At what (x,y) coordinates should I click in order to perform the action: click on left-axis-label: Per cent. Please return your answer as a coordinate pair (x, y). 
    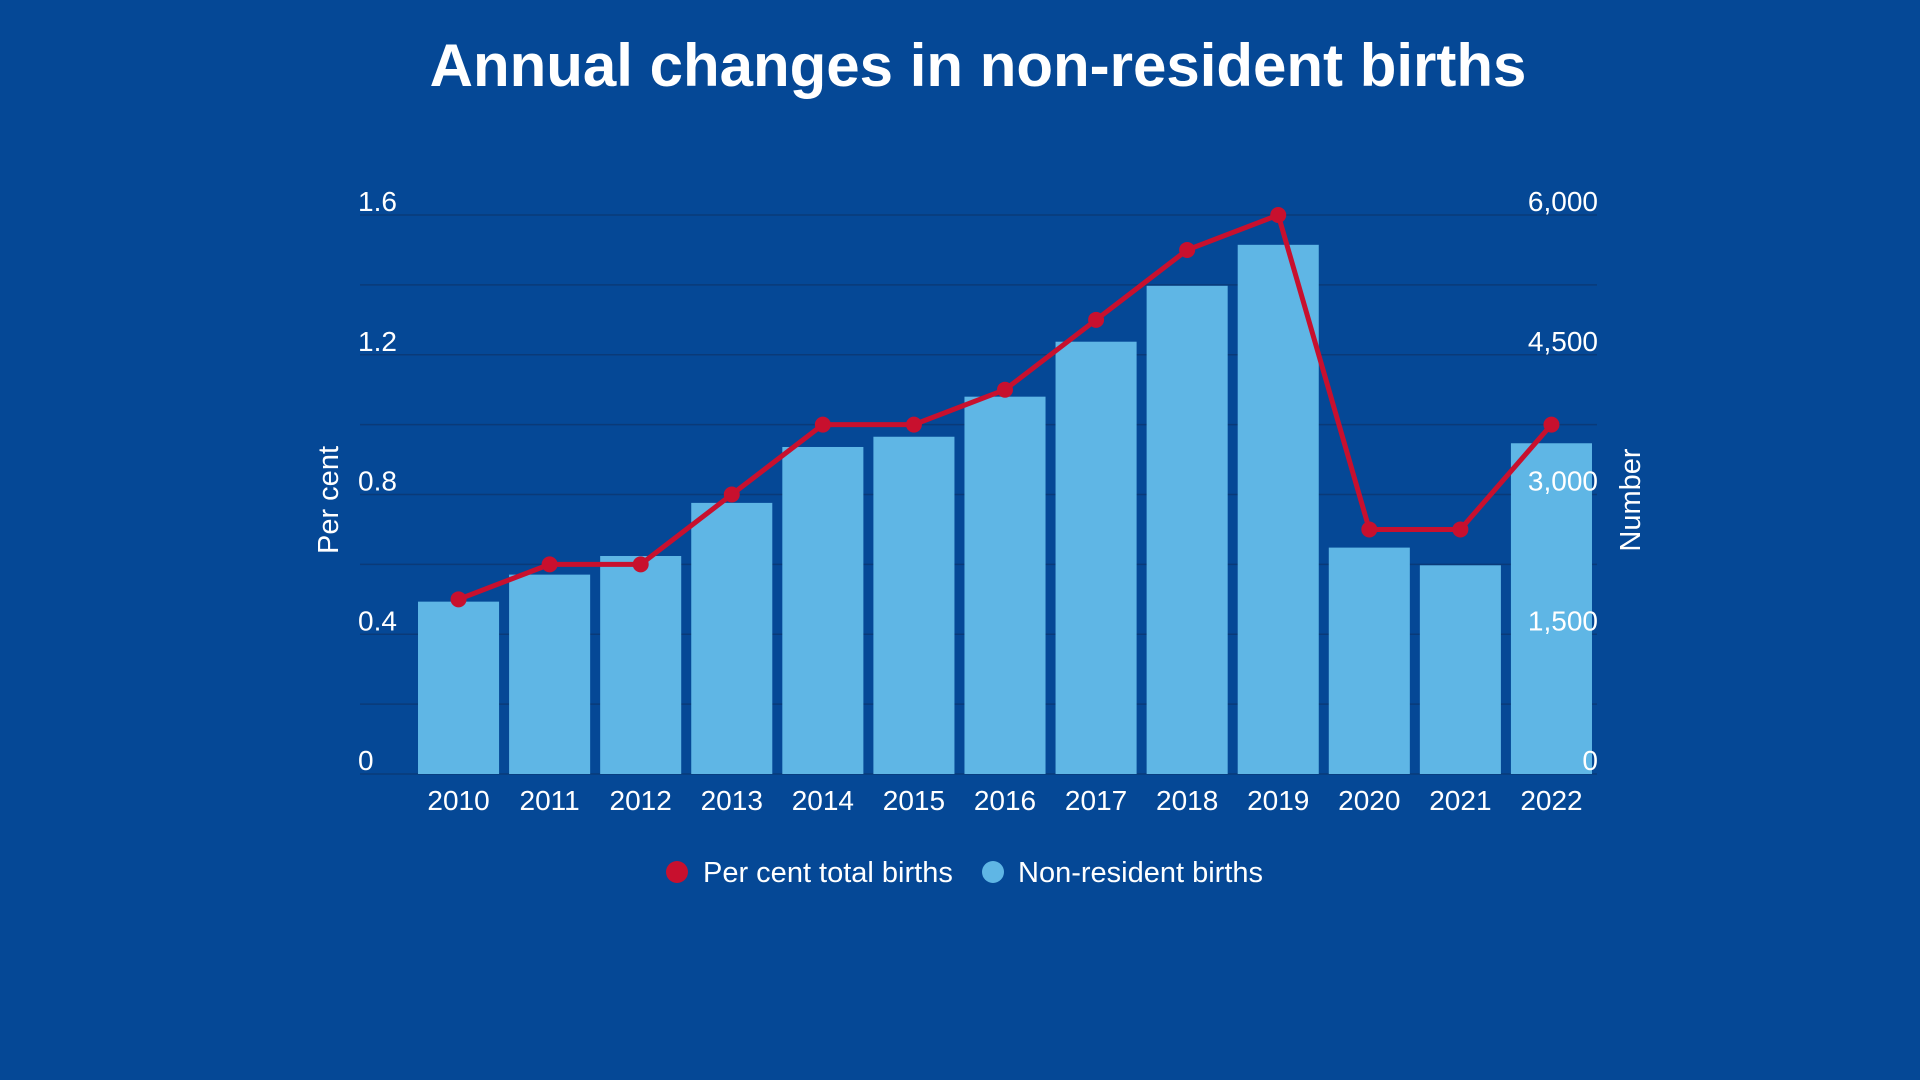
    Looking at the image, I should click on (329, 500).